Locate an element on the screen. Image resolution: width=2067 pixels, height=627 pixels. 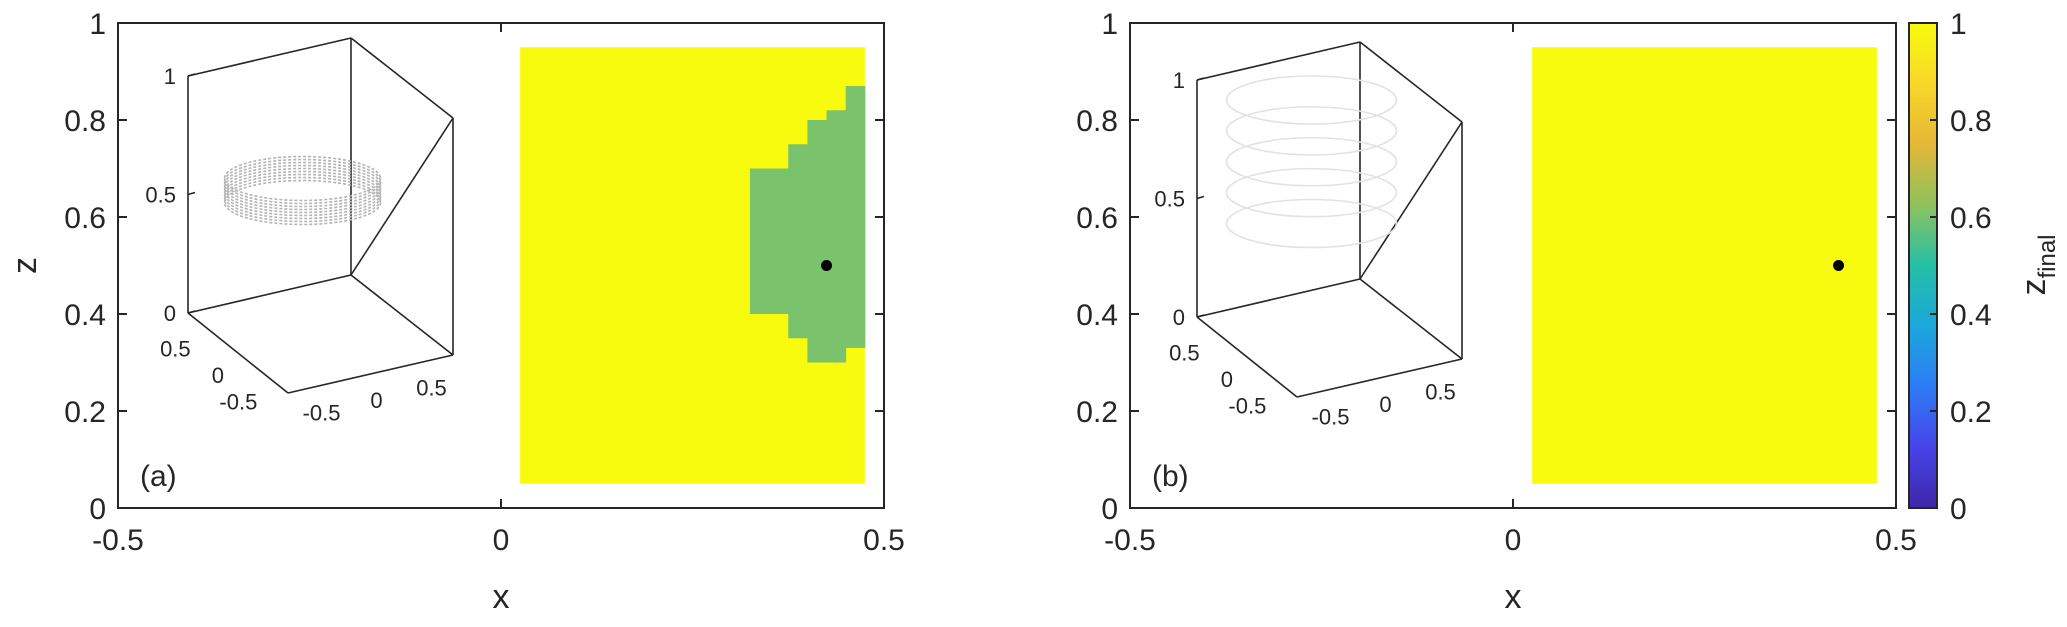
colorbar-tick-label: 0.2 is located at coordinates (1971, 412).